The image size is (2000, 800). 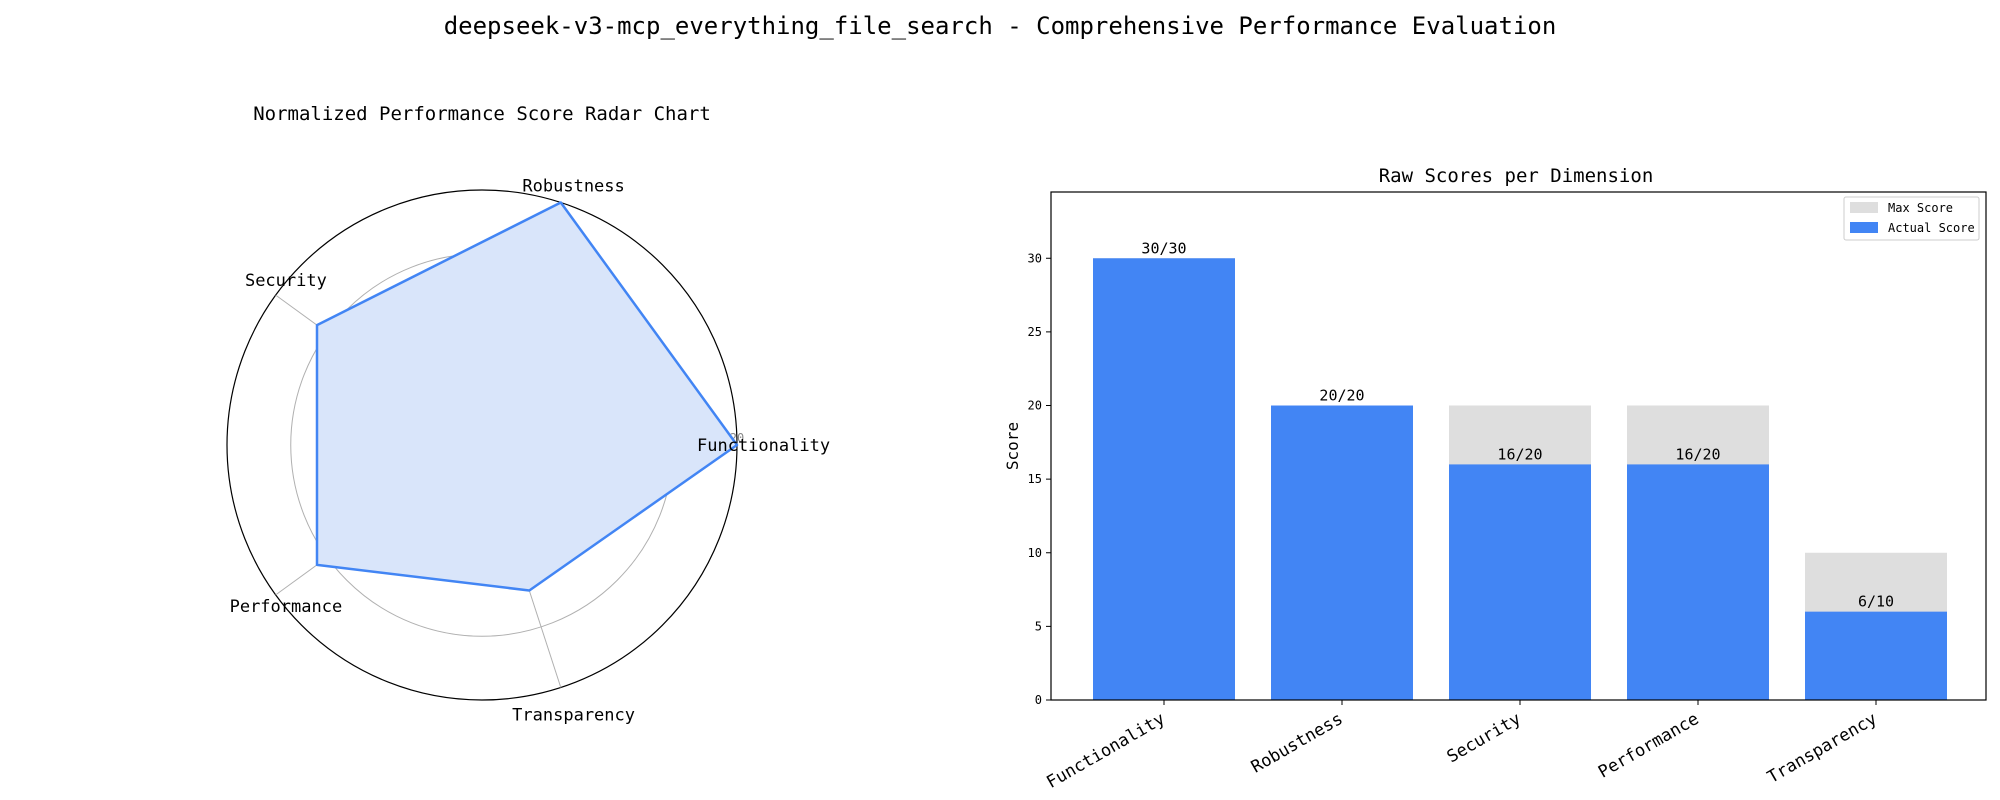 What do you see at coordinates (1876, 602) in the screenshot?
I see `bar-data-label: 6/10` at bounding box center [1876, 602].